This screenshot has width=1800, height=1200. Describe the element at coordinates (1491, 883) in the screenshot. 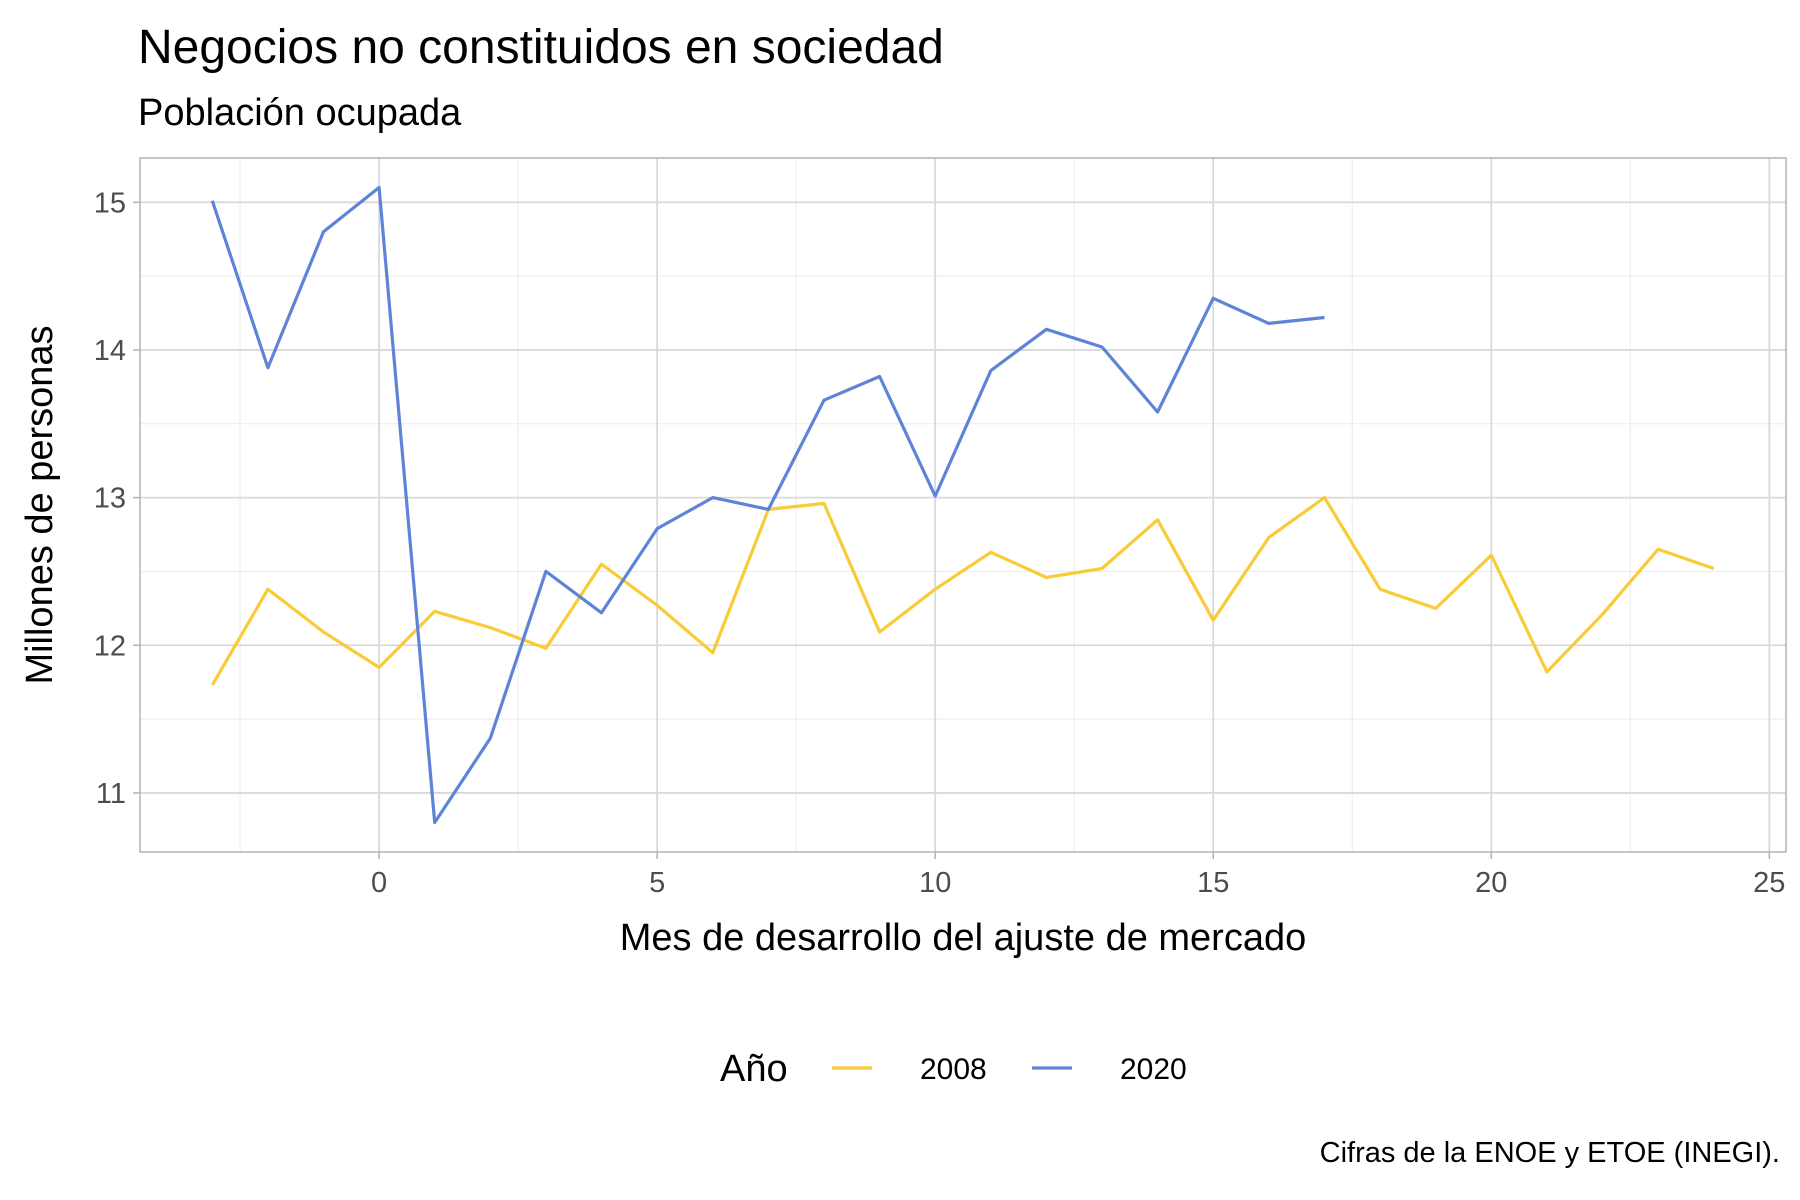

I see `x-tick-label: 20` at that location.